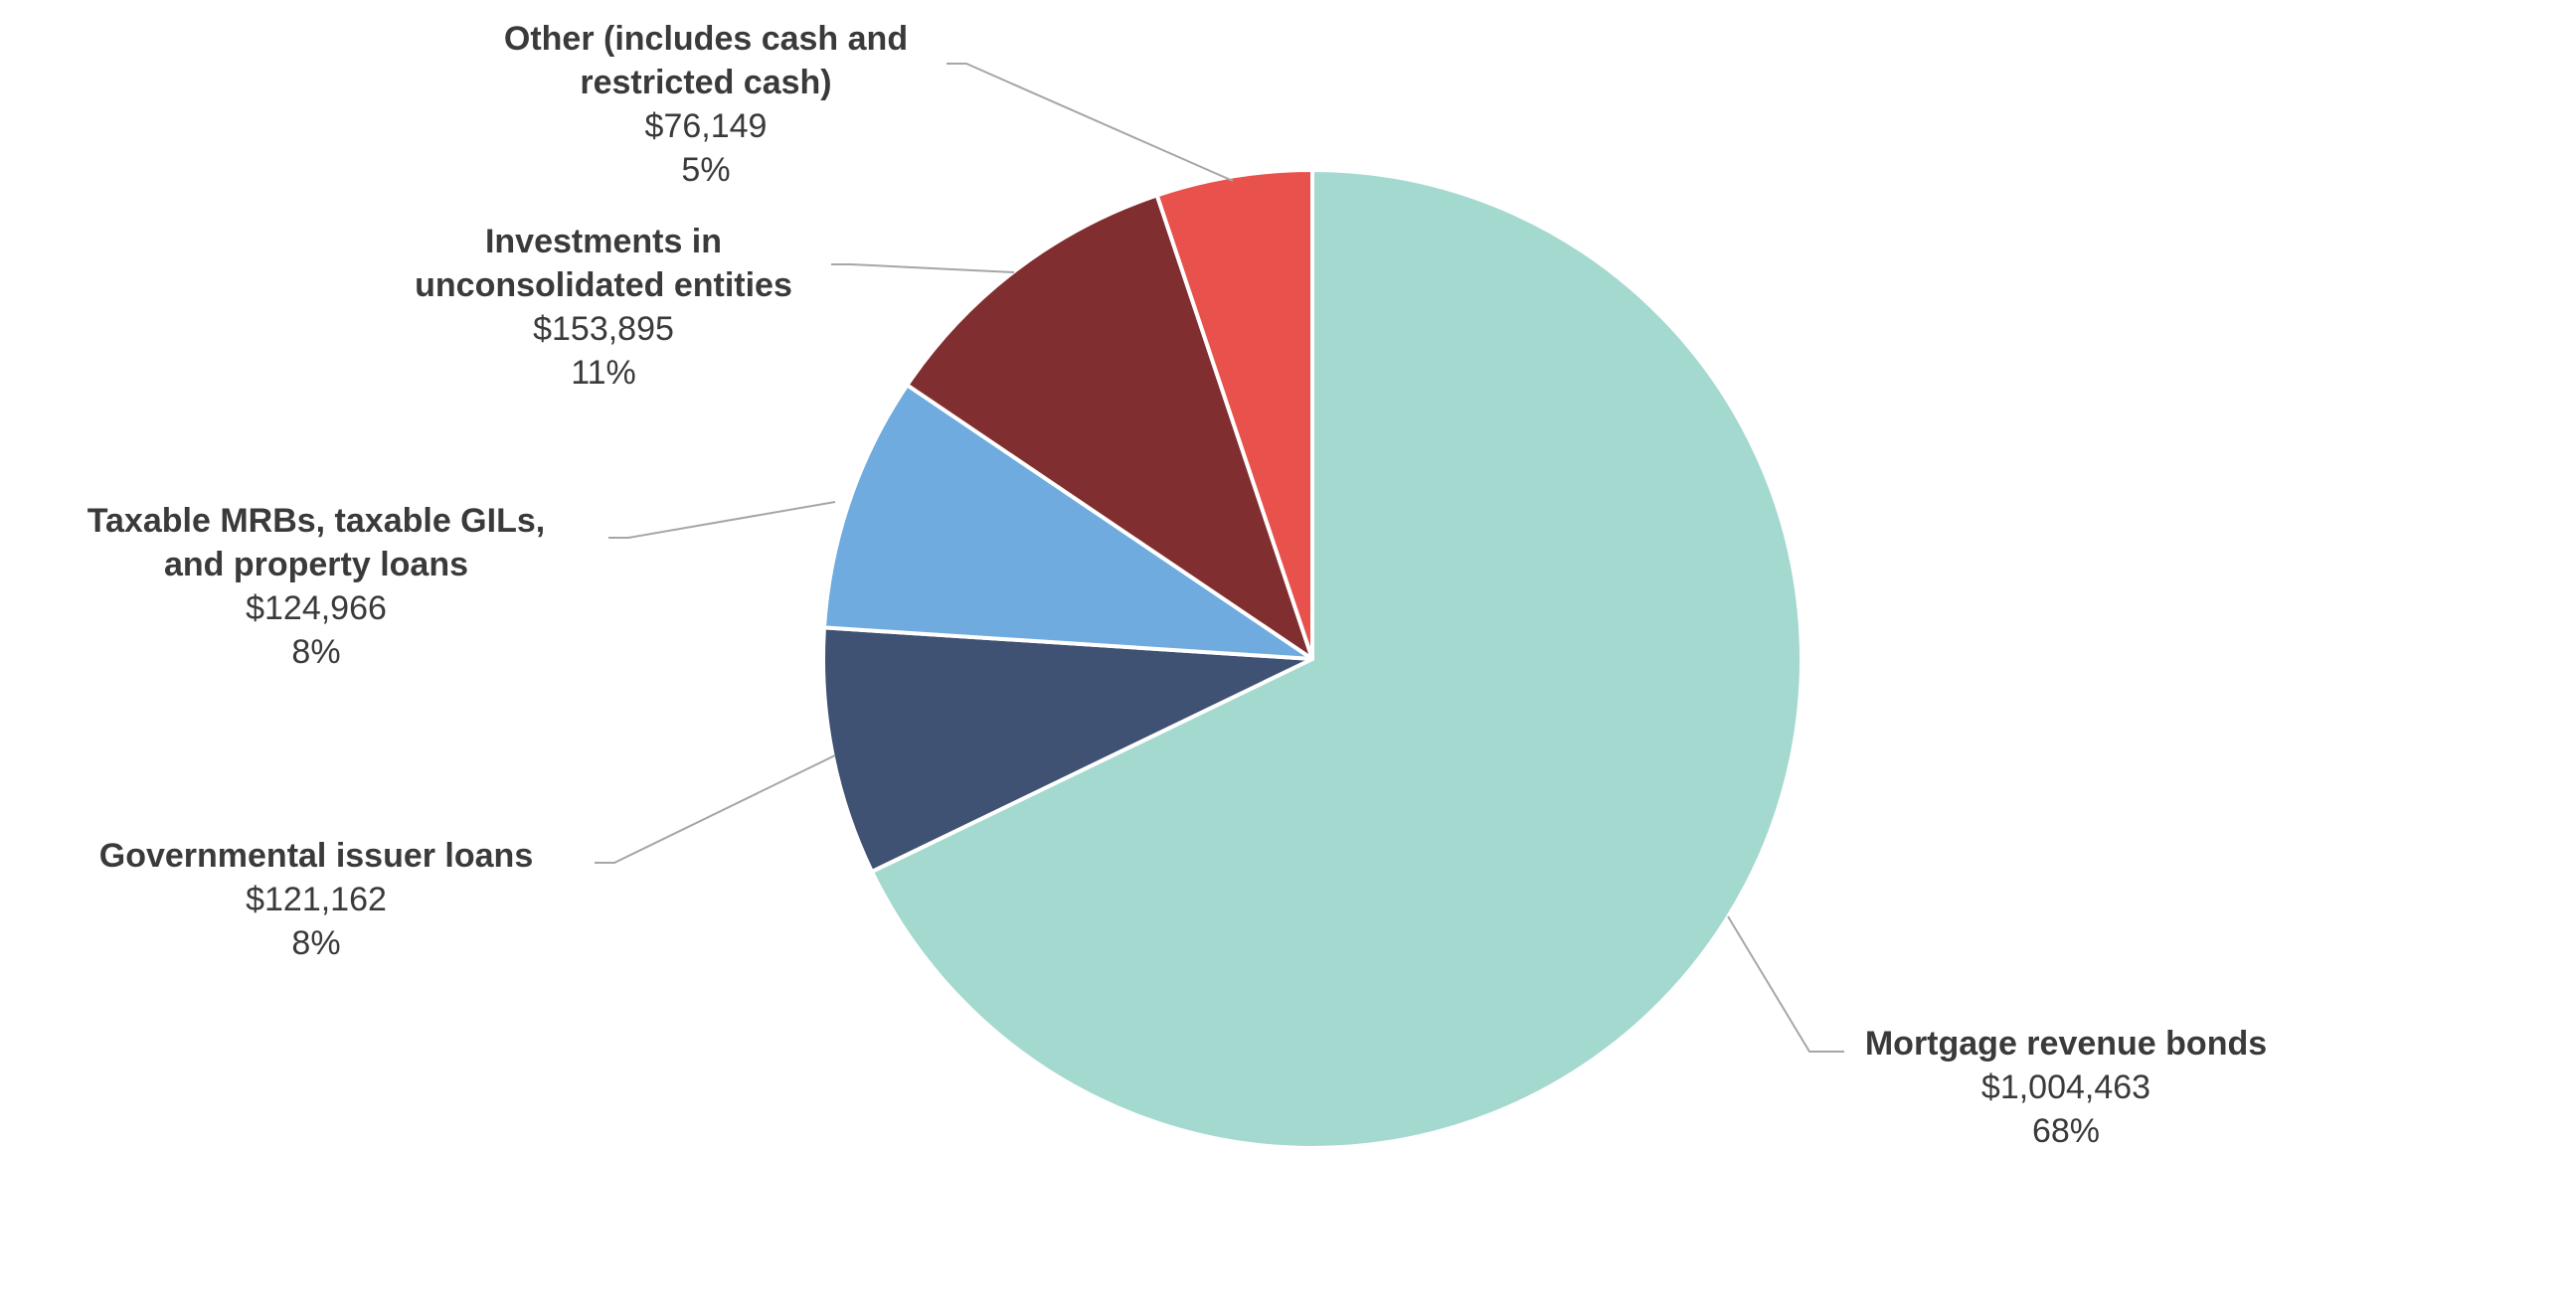 The height and width of the screenshot is (1311, 2576). What do you see at coordinates (316, 521) in the screenshot?
I see `slice-2-name-label: Taxable MRBs, taxable GILs,` at bounding box center [316, 521].